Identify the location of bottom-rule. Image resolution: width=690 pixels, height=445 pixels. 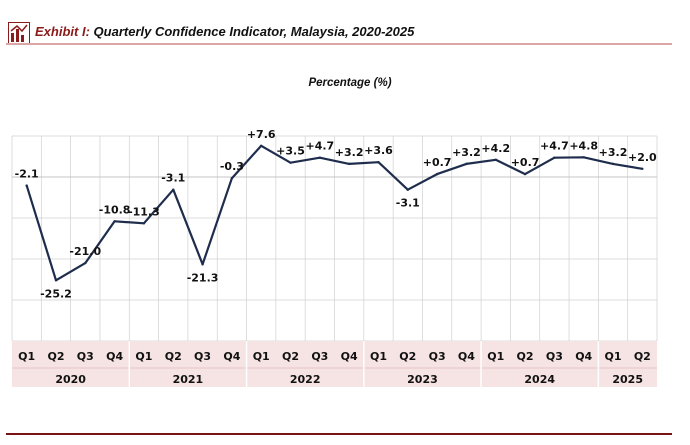
(339, 434).